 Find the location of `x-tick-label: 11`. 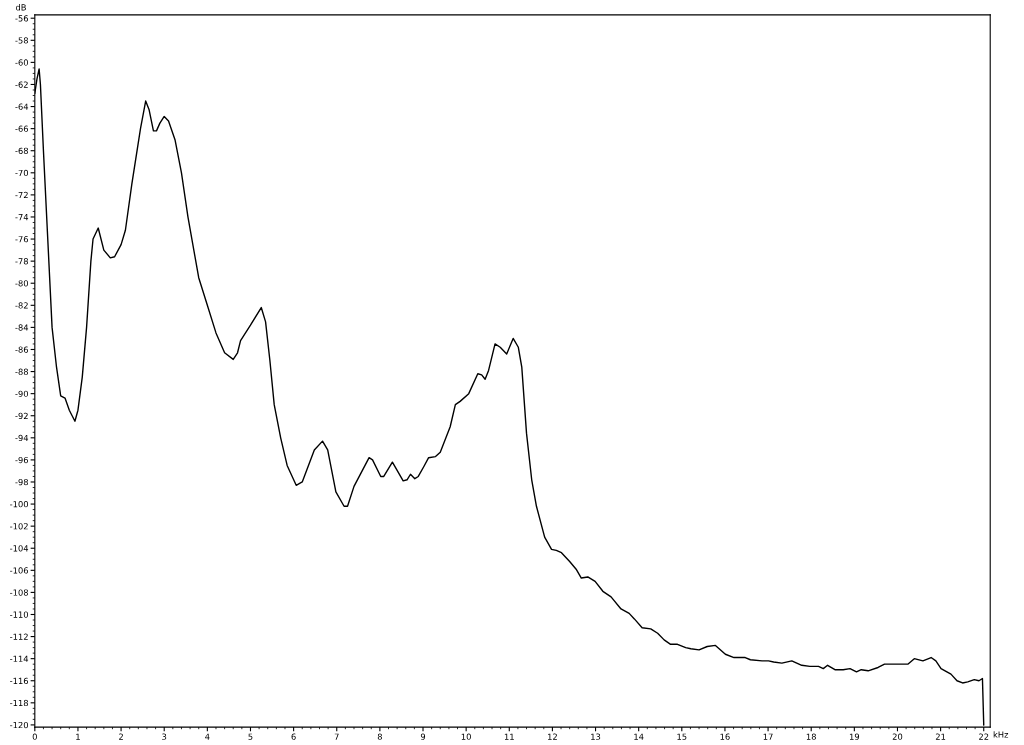

x-tick-label: 11 is located at coordinates (509, 736).